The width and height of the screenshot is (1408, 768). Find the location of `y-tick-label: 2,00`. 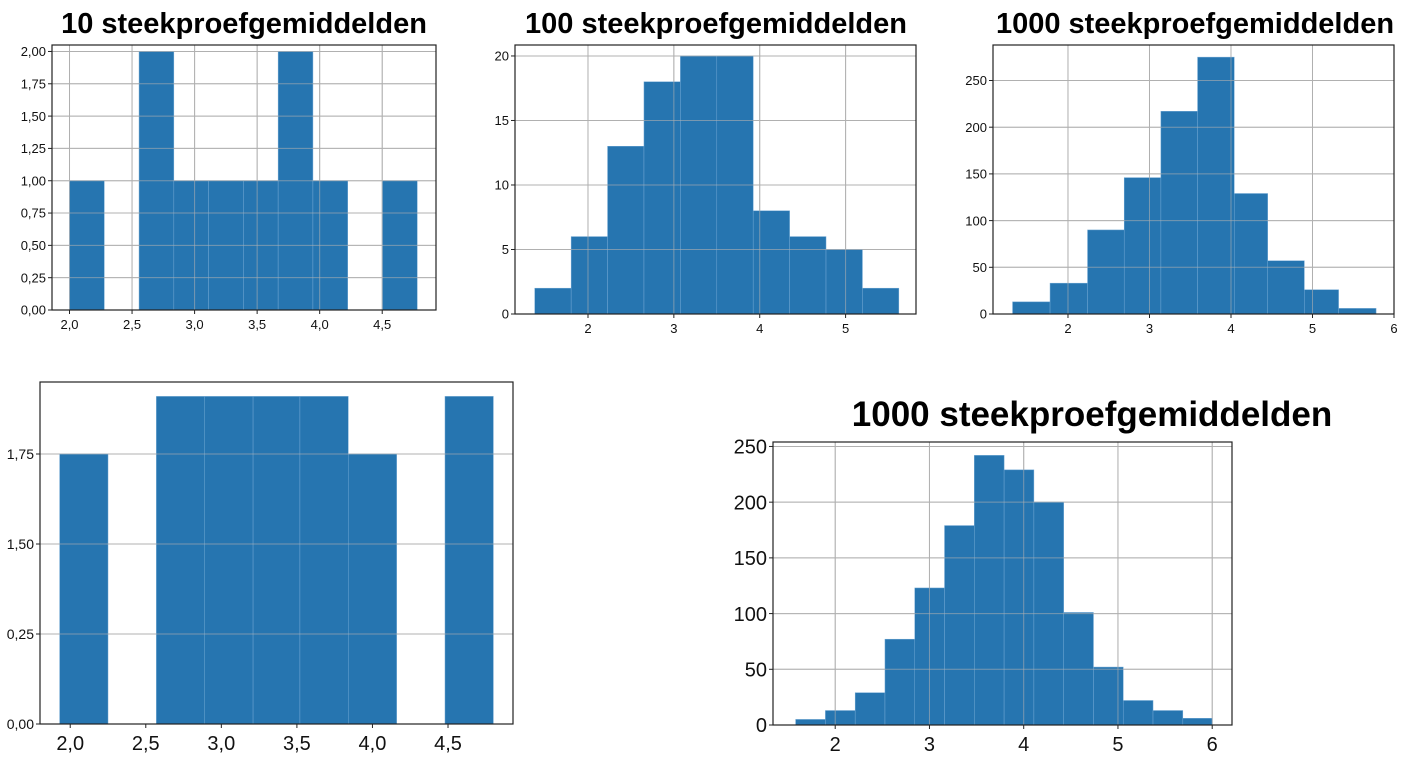

y-tick-label: 2,00 is located at coordinates (33, 51).